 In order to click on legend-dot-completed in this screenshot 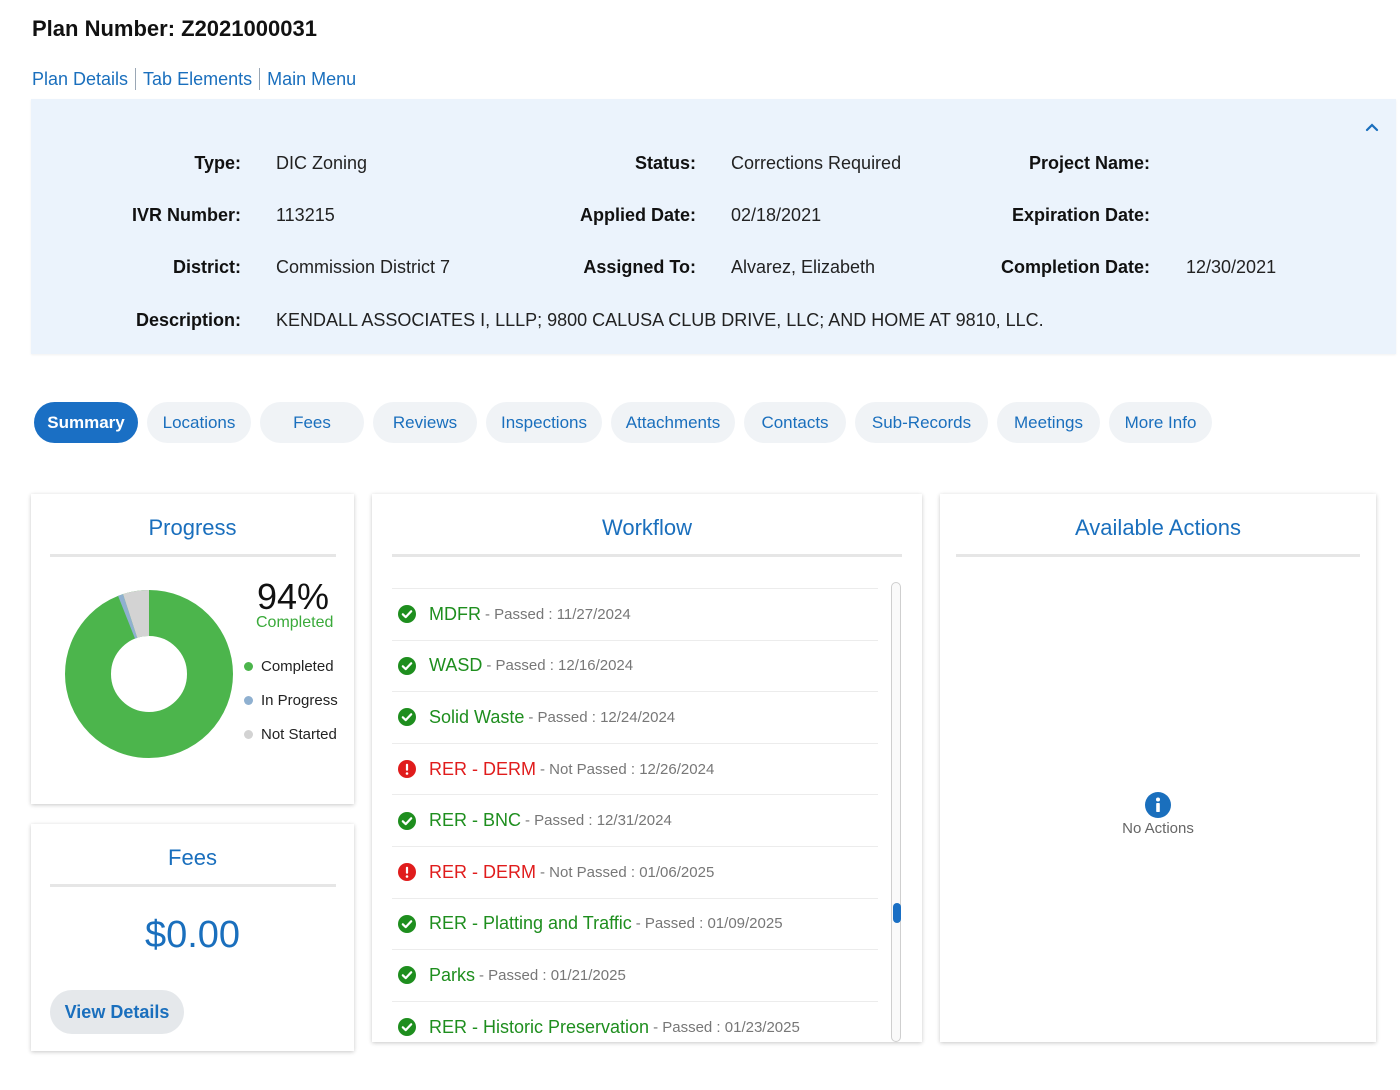, I will do `click(248, 666)`.